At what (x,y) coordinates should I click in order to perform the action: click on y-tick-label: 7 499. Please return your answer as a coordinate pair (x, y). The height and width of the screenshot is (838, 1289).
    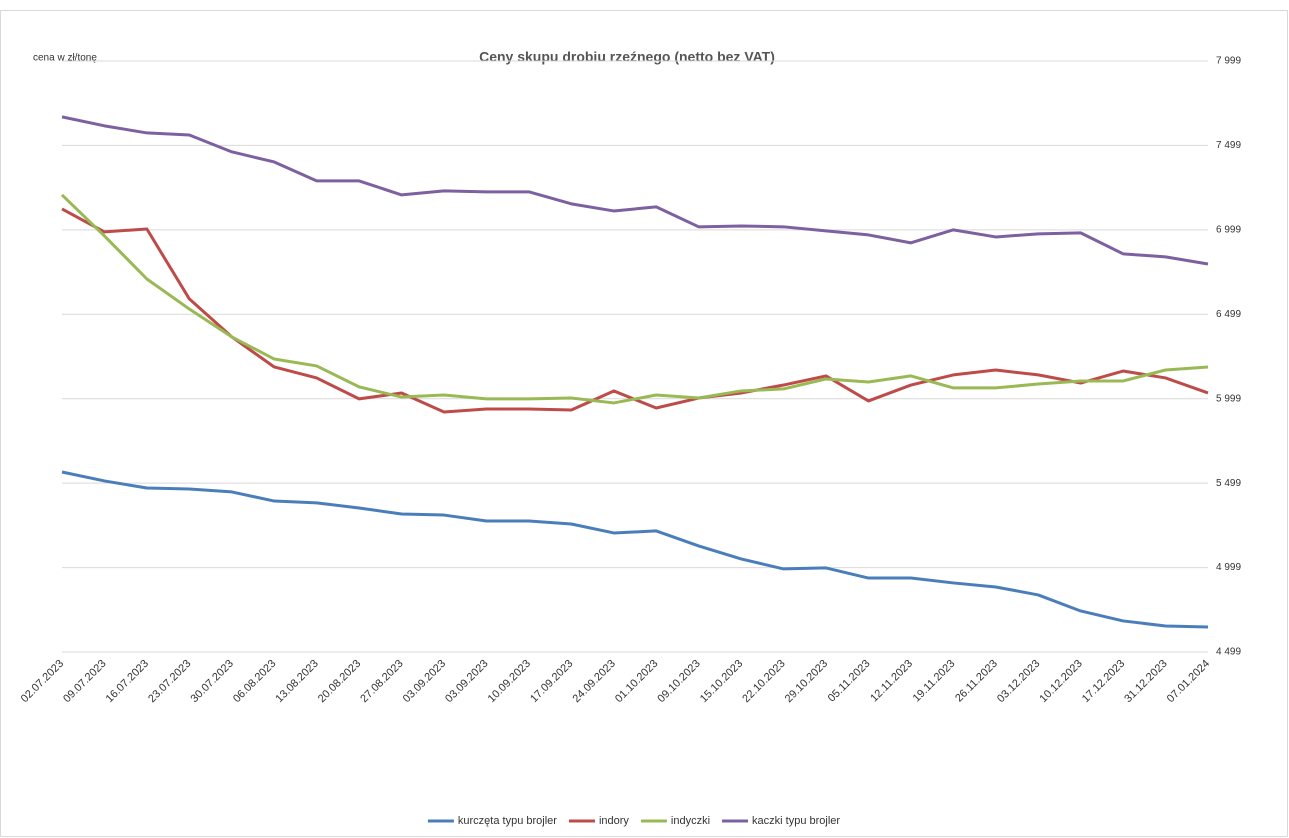
    Looking at the image, I should click on (1228, 145).